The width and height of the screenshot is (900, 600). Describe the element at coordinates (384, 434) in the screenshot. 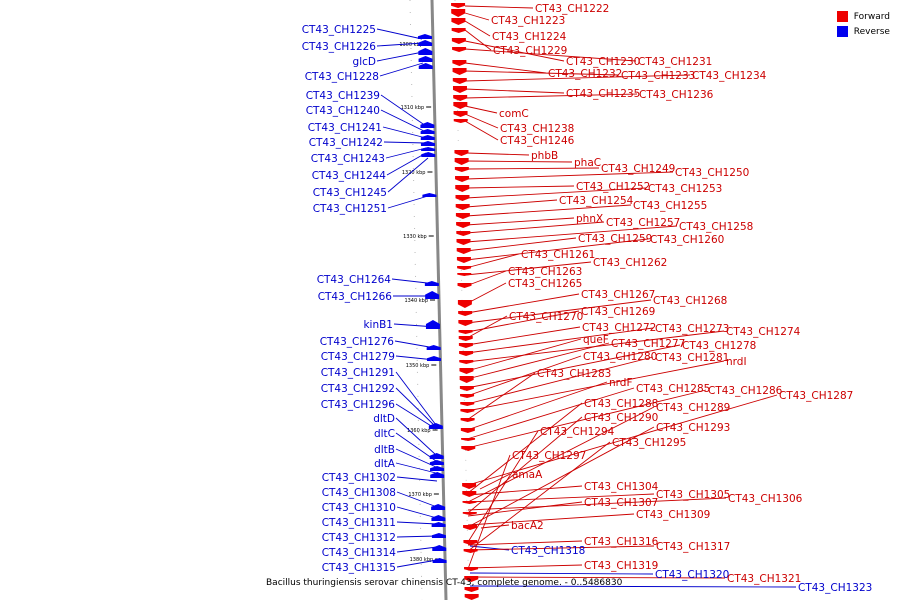

I see `gene-label-dltc: dltC` at that location.